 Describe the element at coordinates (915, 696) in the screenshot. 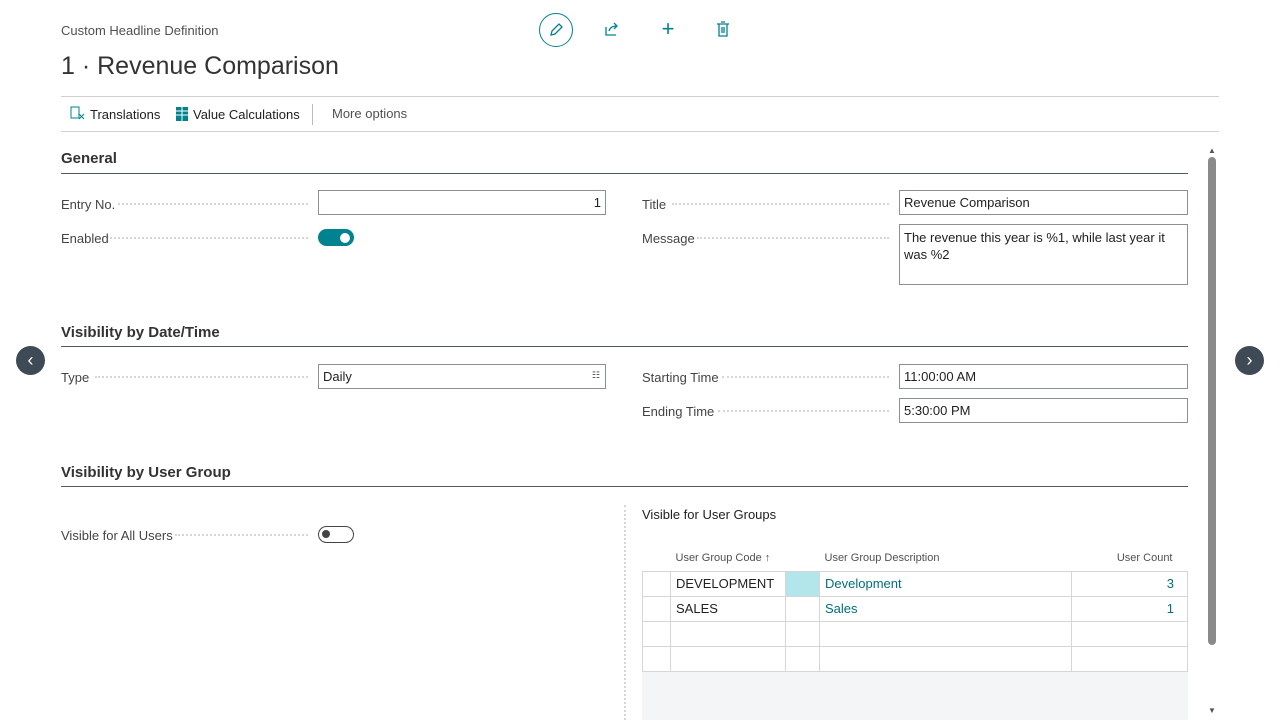

I see `list-footer` at that location.